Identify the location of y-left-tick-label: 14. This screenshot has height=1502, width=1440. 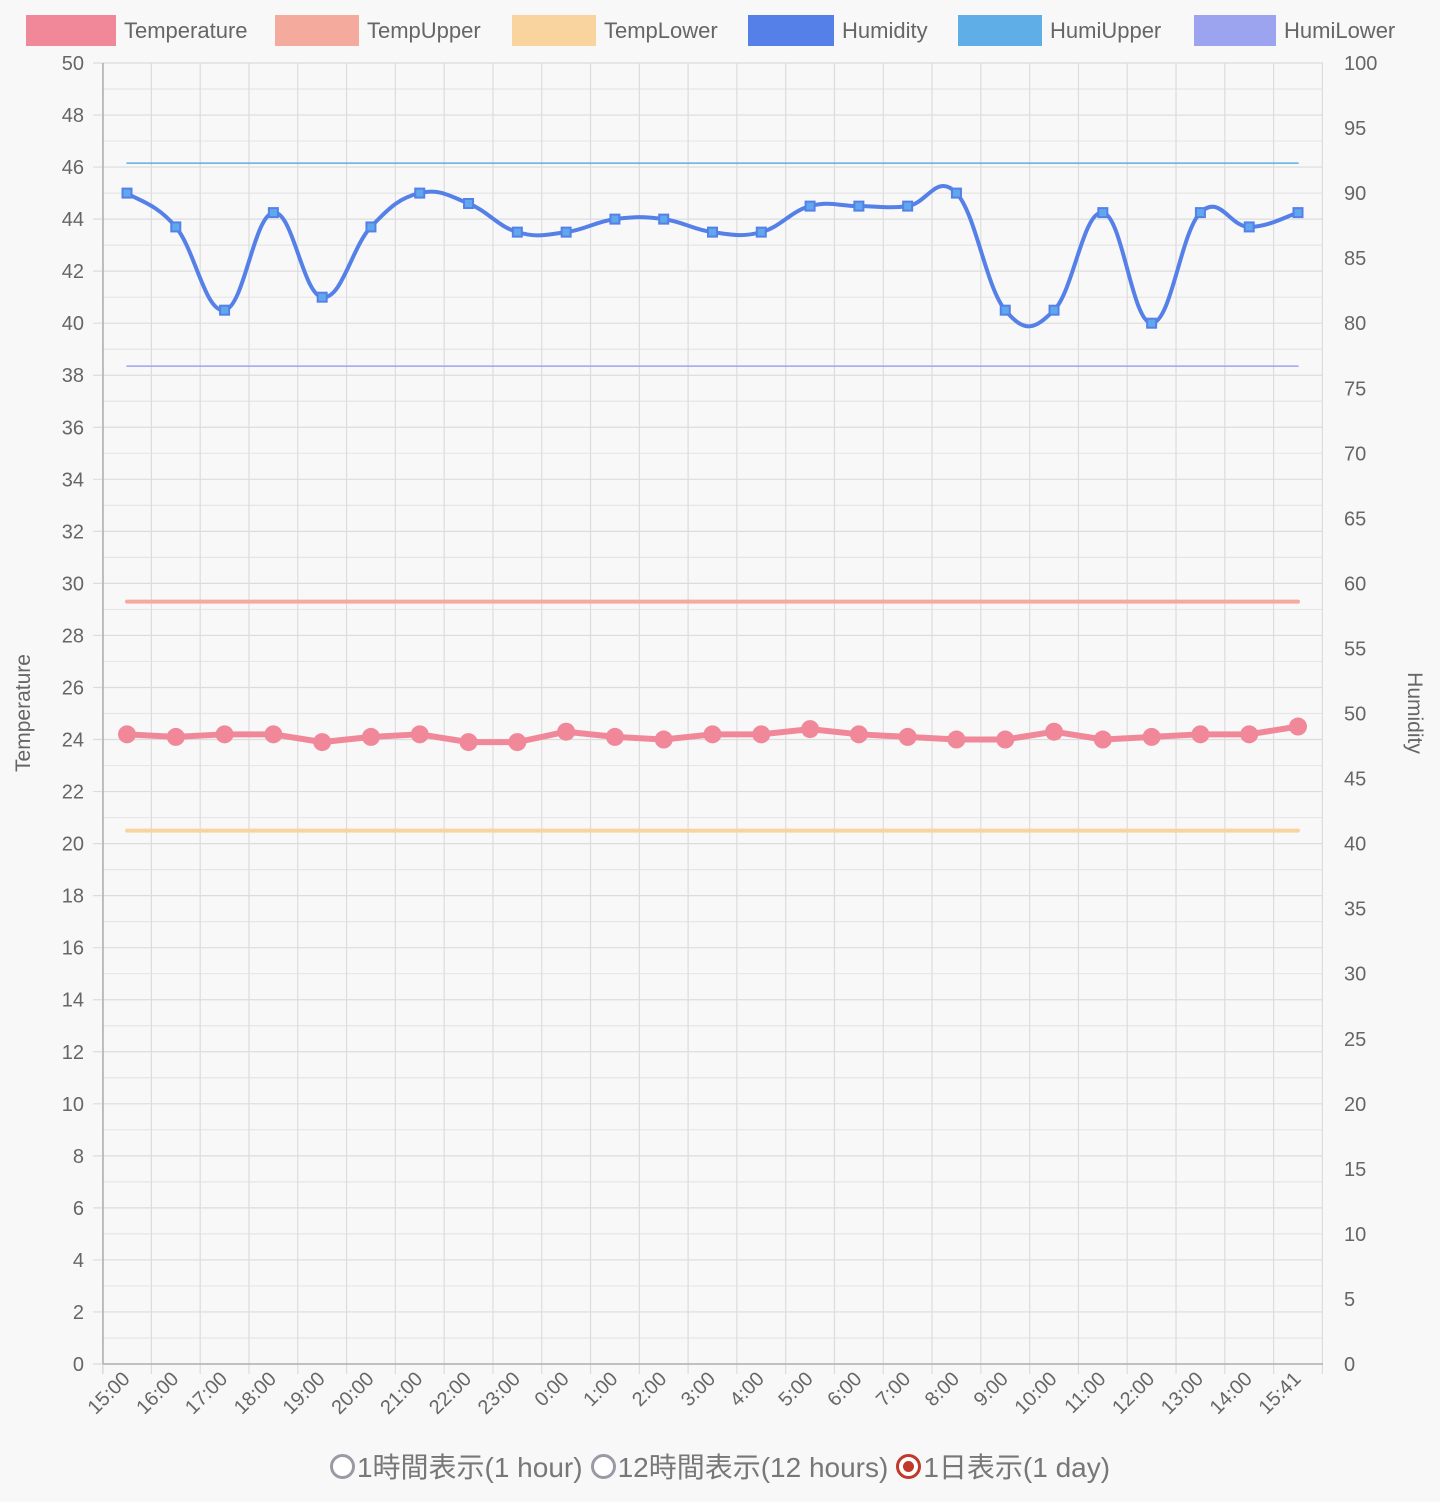
(73, 1001).